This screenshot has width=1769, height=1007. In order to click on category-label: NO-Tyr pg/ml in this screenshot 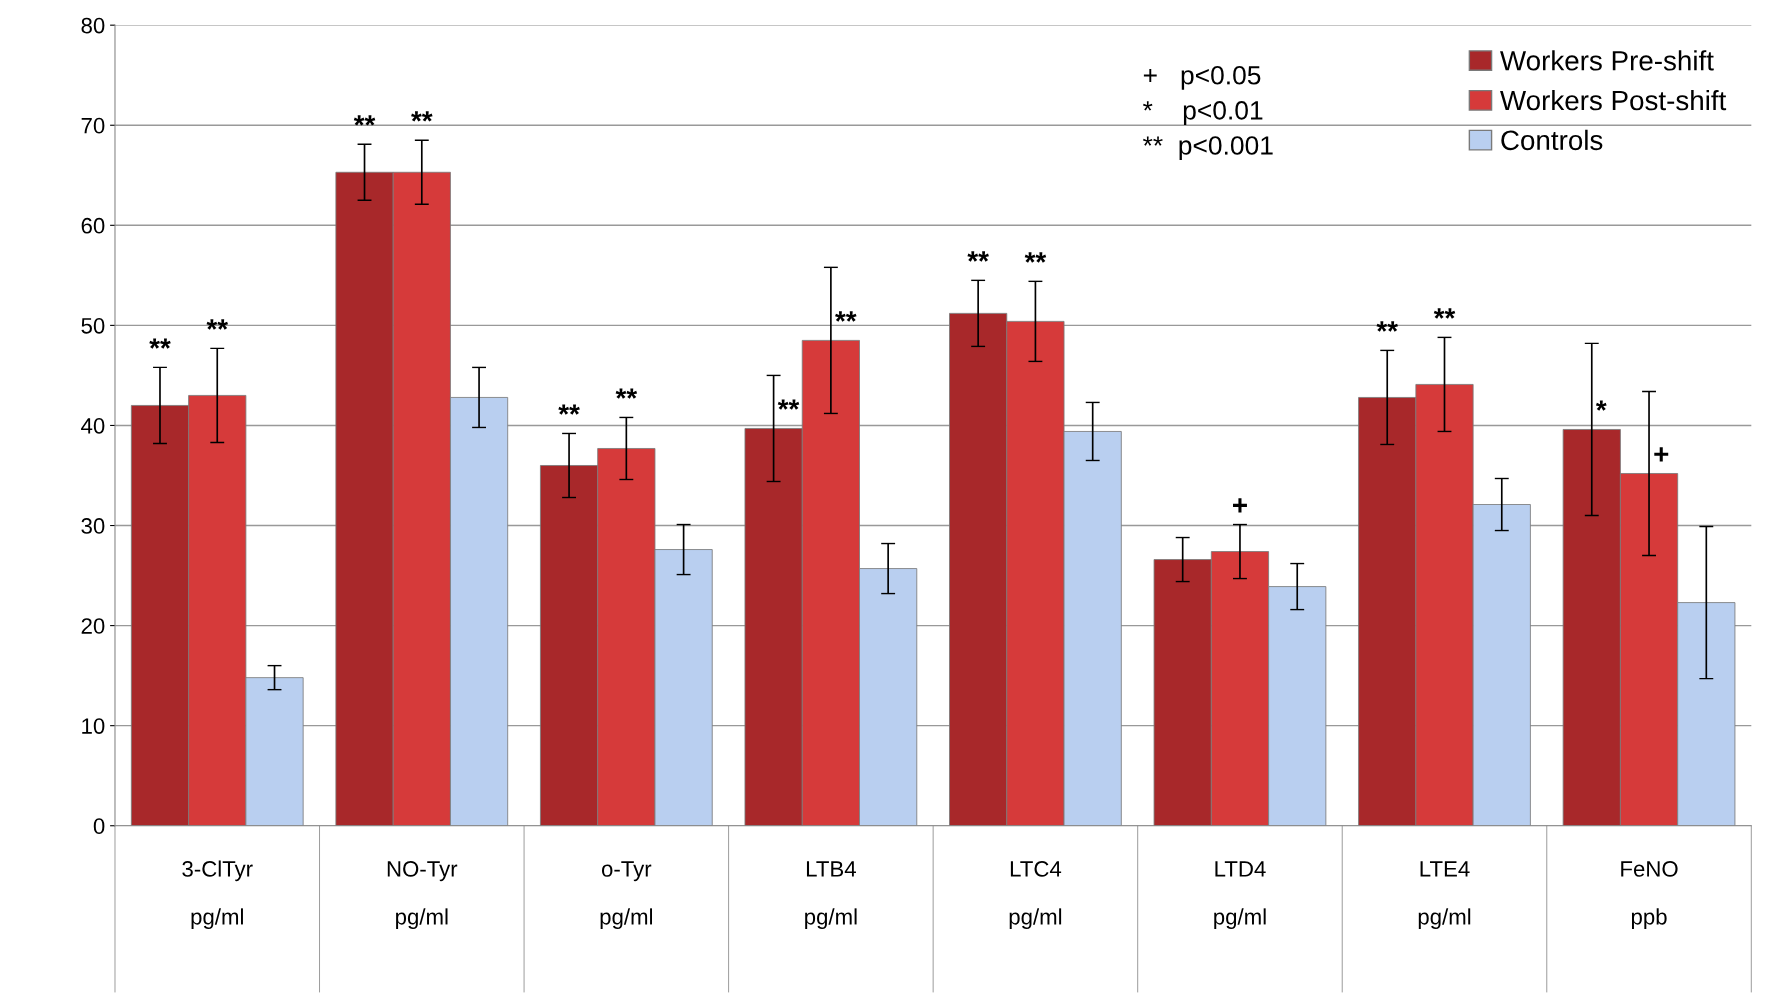, I will do `click(422, 895)`.